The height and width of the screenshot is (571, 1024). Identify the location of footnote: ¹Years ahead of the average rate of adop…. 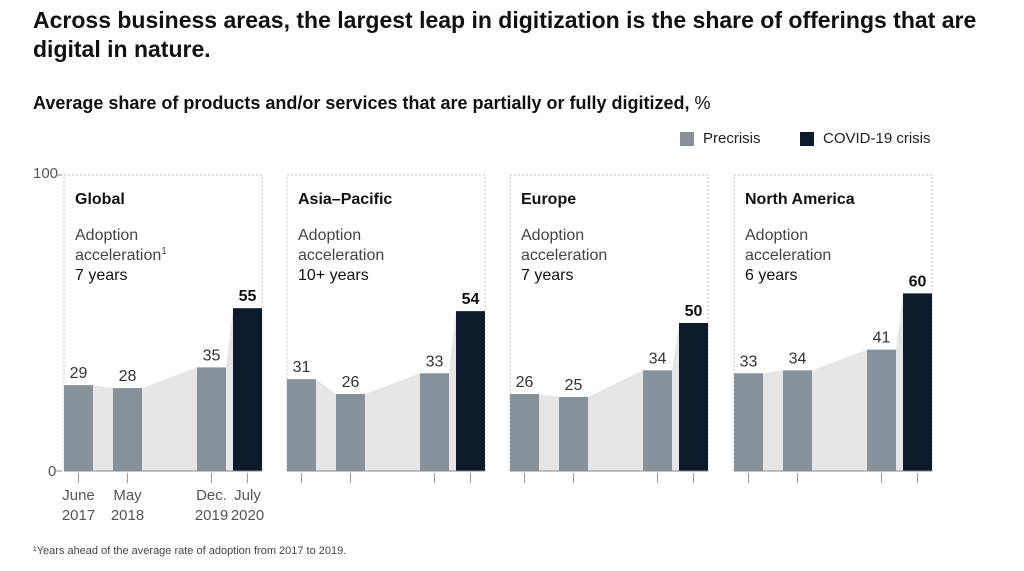
(190, 551).